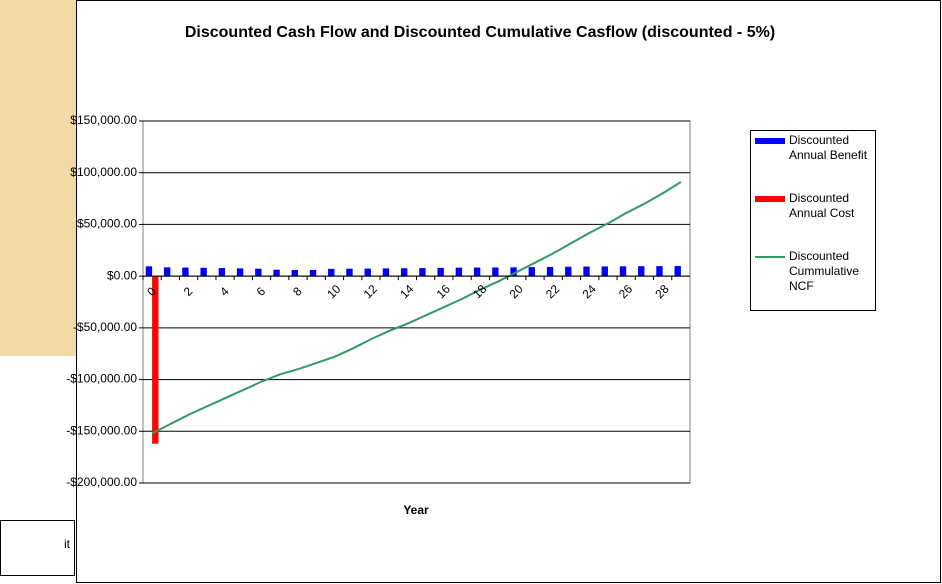 This screenshot has width=942, height=584. I want to click on y-tick-label: -$150,000.00, so click(101, 430).